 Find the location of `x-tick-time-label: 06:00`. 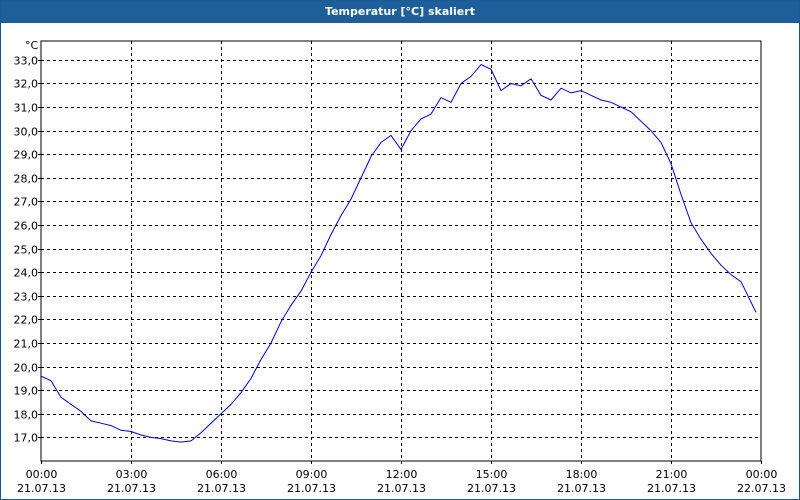

x-tick-time-label: 06:00 is located at coordinates (222, 474).